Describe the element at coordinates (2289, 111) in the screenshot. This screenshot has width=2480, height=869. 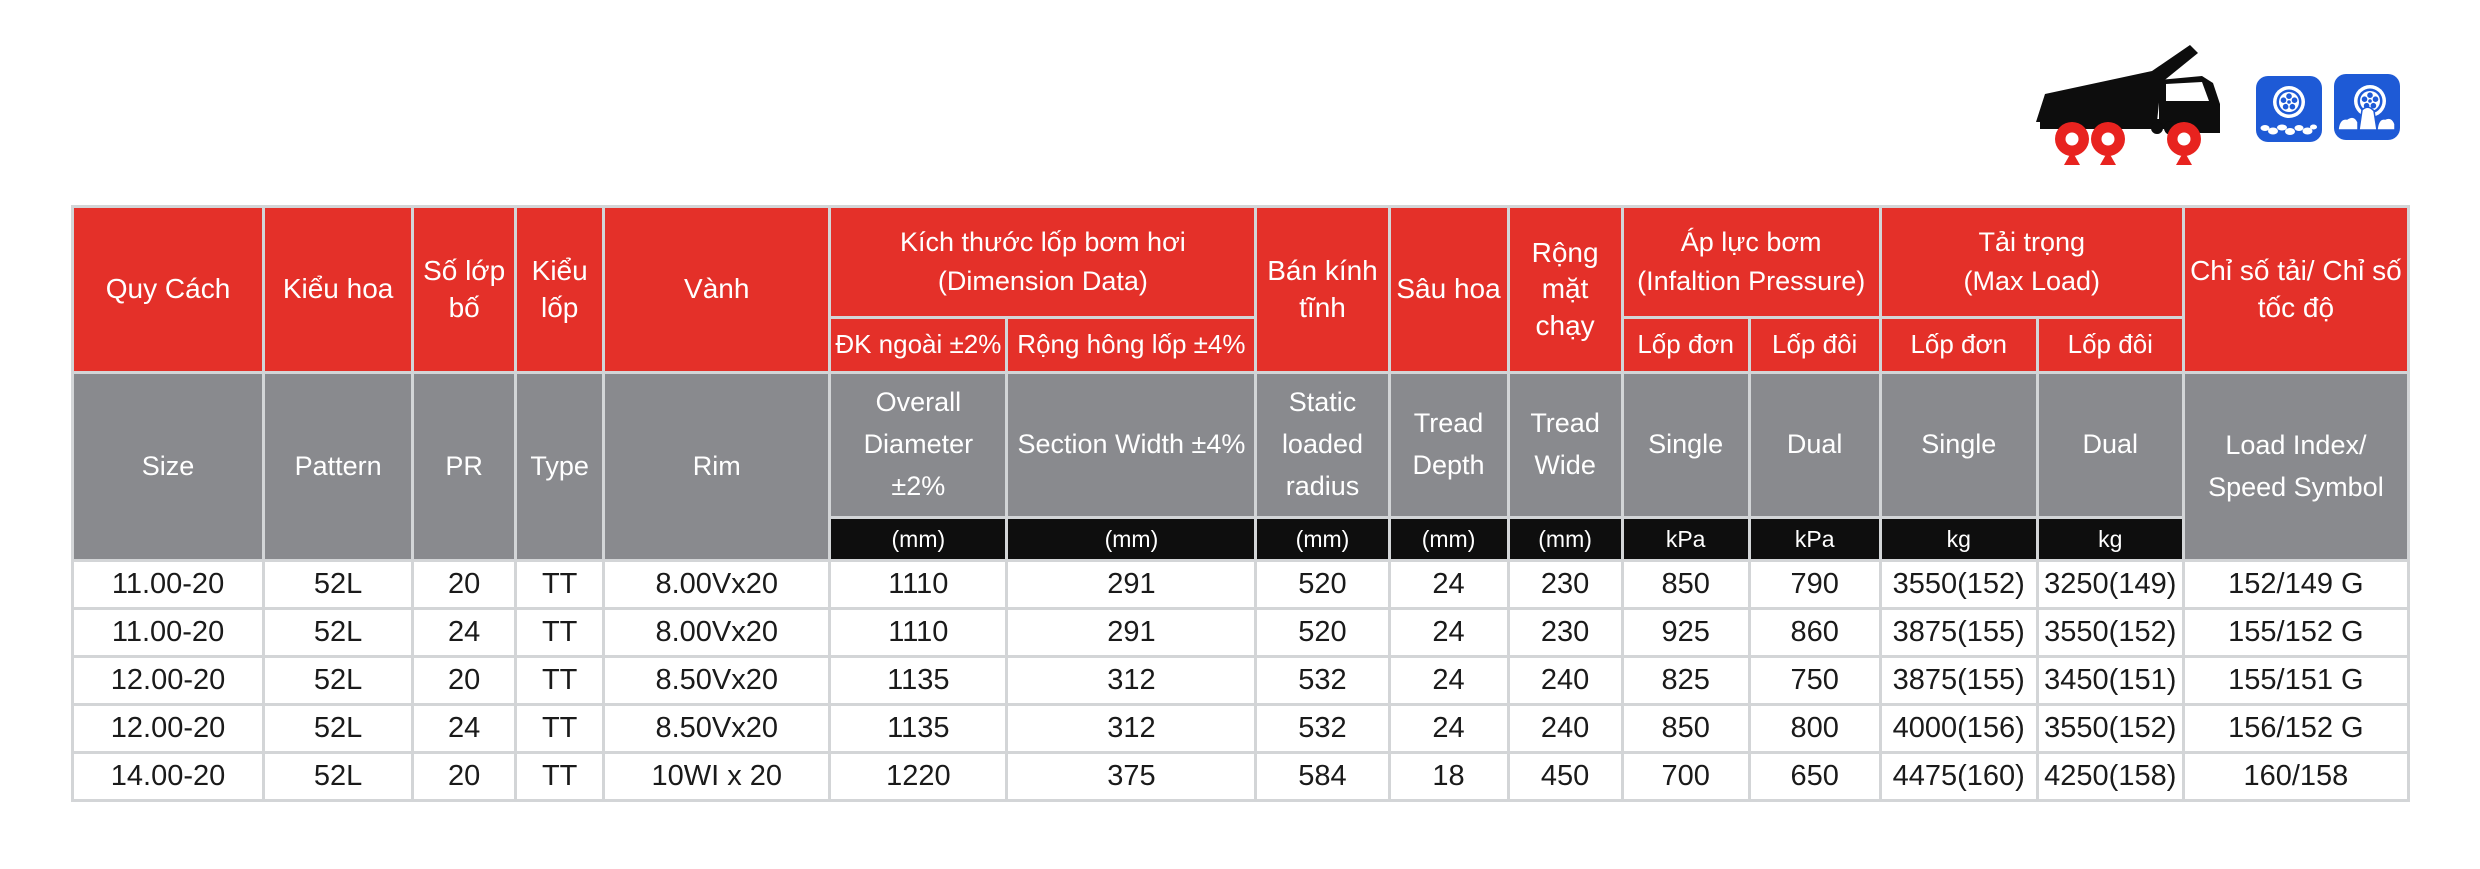
I see `tire-on-gravel-icon` at that location.